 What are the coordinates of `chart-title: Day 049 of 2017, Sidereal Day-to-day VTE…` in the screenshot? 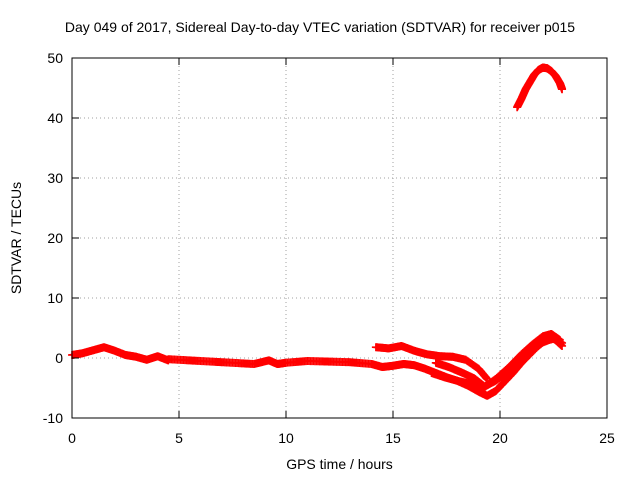 It's located at (320, 27).